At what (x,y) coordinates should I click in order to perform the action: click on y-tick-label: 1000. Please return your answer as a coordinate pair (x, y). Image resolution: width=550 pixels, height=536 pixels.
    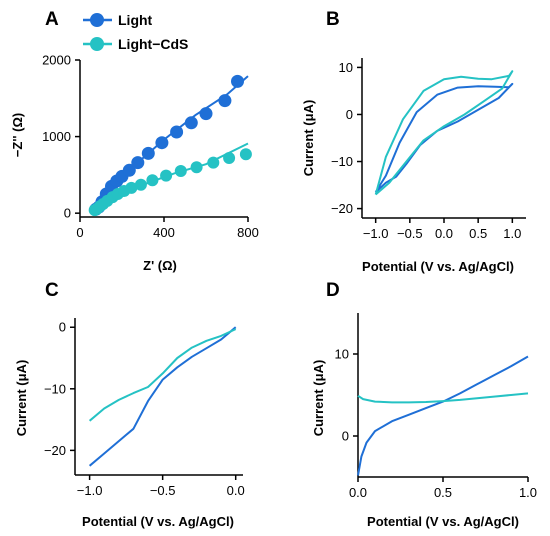
    Looking at the image, I should click on (56, 136).